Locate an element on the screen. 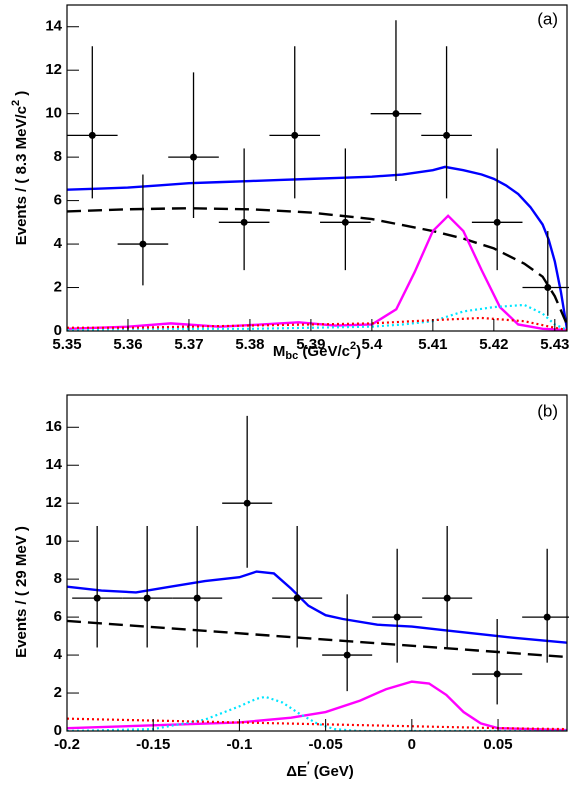  x-tick-label: 5.36 is located at coordinates (127, 344).